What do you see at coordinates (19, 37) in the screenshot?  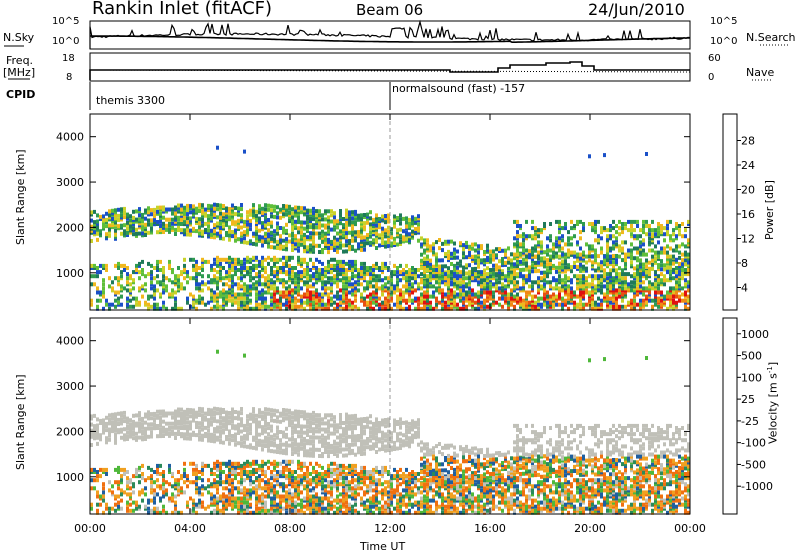 I see `nsky-label: N.Sky` at bounding box center [19, 37].